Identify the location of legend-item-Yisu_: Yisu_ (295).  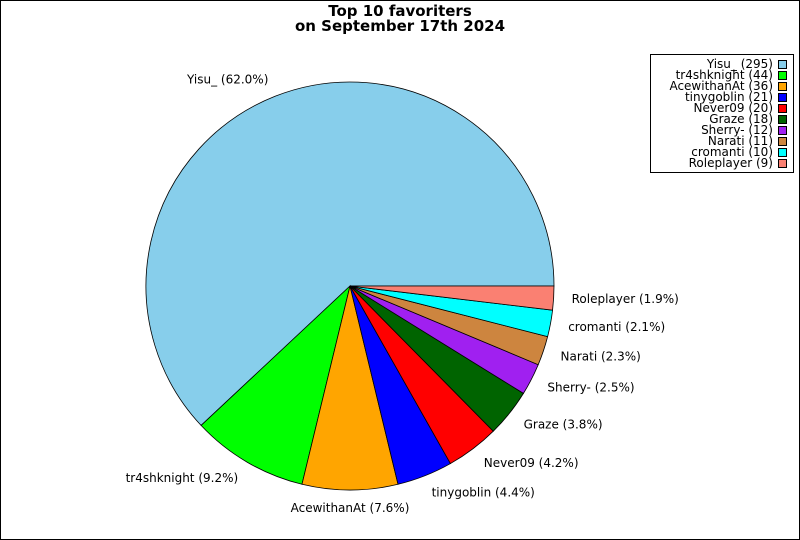
(746, 64).